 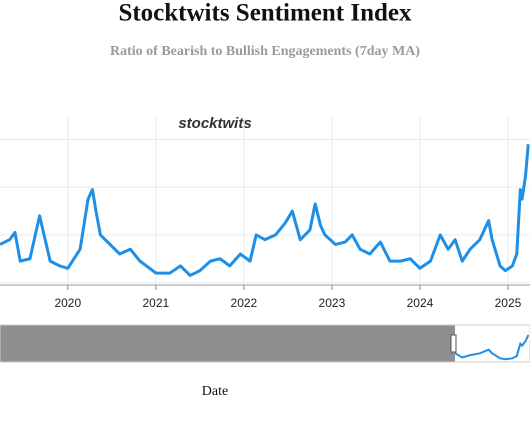 I want to click on navigator-frame, so click(x=265, y=343).